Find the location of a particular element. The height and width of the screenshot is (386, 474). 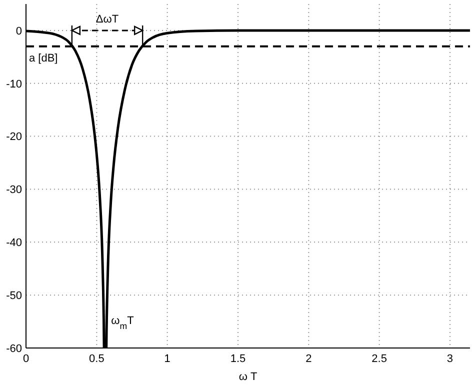

ref-line-label: a [dB] is located at coordinates (43, 58).